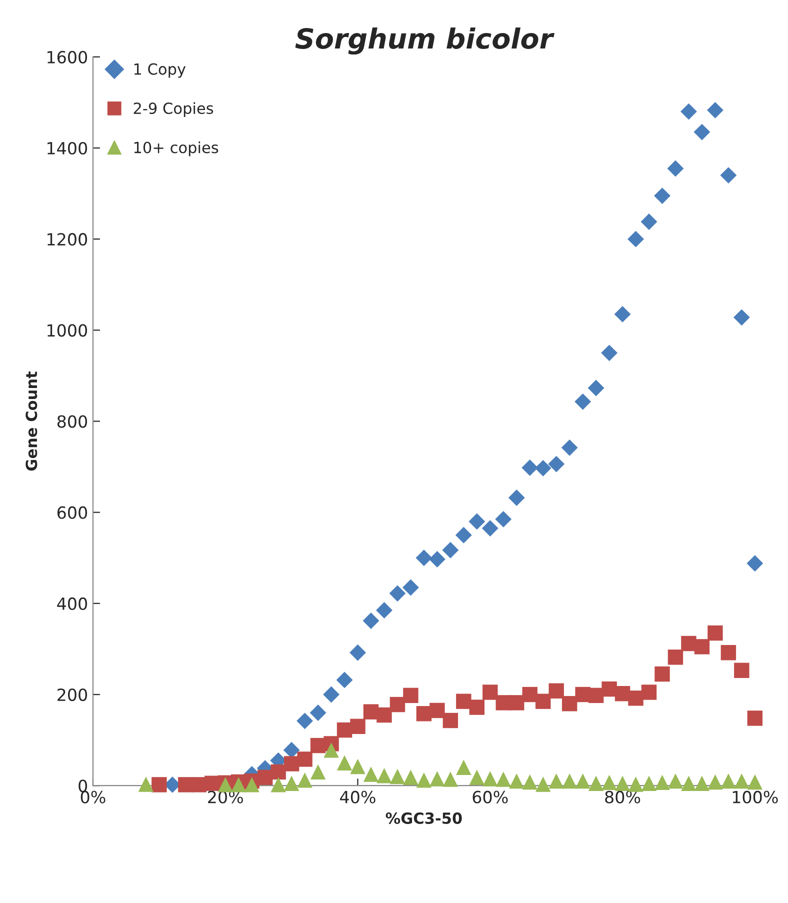  Describe the element at coordinates (68, 239) in the screenshot. I see `y-tick-label: 1200` at that location.